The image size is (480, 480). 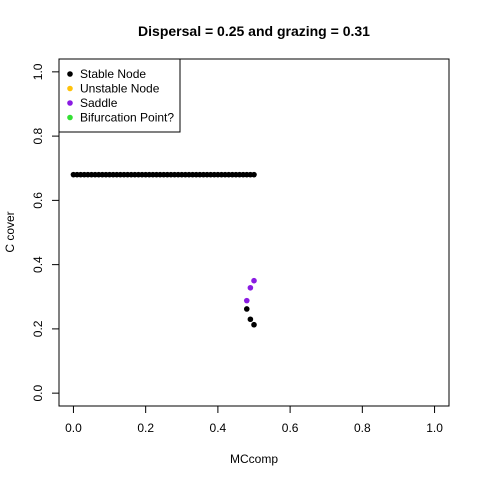 I want to click on legend-label: Stable Node, so click(x=113, y=74).